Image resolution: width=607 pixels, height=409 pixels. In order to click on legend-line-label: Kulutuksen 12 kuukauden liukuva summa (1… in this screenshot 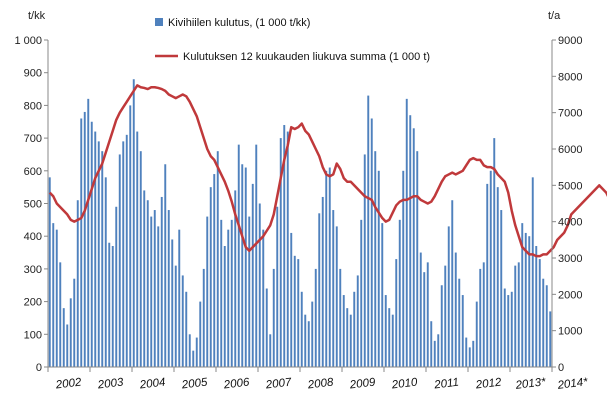, I will do `click(306, 57)`.